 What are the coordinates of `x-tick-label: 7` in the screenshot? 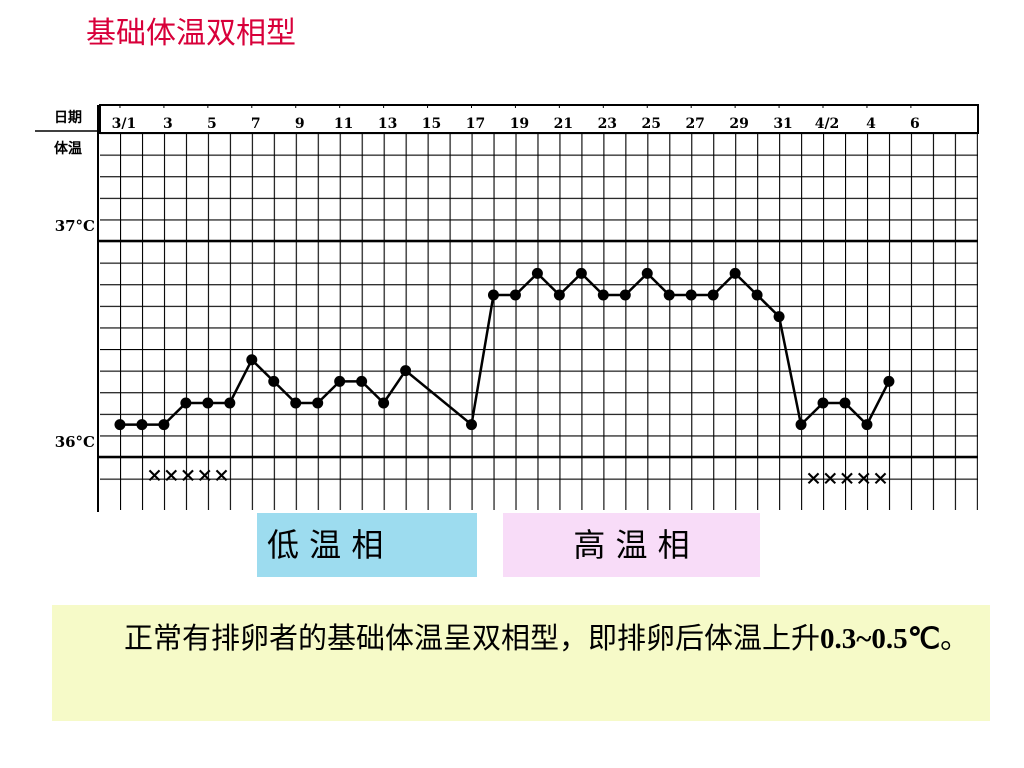 It's located at (256, 124).